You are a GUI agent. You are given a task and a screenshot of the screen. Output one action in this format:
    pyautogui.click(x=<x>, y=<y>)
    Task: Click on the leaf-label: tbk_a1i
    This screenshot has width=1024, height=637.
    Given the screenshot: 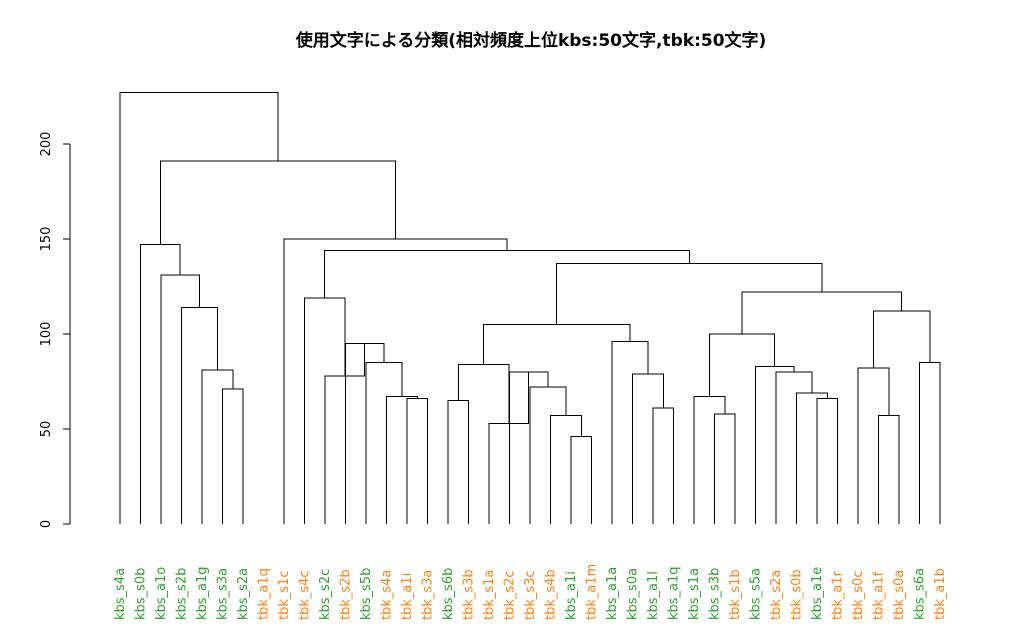 What is the action you would take?
    pyautogui.click(x=407, y=596)
    